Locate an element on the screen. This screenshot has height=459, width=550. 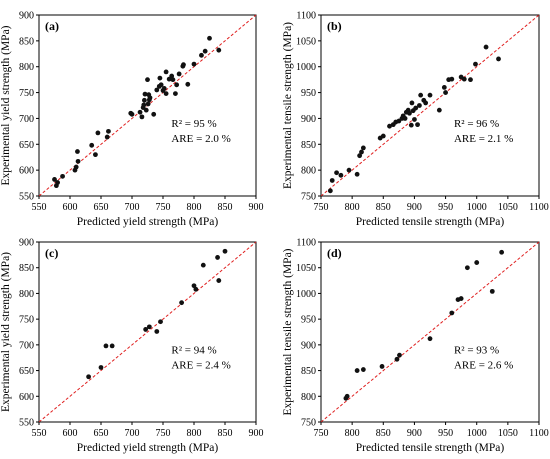
panel-label: (c) is located at coordinates (51, 253).